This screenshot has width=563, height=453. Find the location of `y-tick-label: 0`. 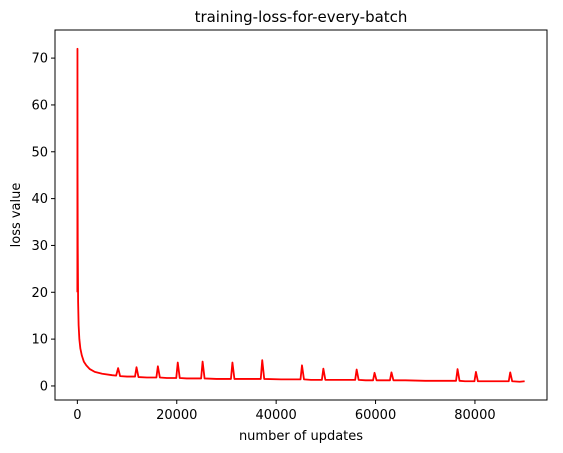

y-tick-label: 0 is located at coordinates (44, 386).